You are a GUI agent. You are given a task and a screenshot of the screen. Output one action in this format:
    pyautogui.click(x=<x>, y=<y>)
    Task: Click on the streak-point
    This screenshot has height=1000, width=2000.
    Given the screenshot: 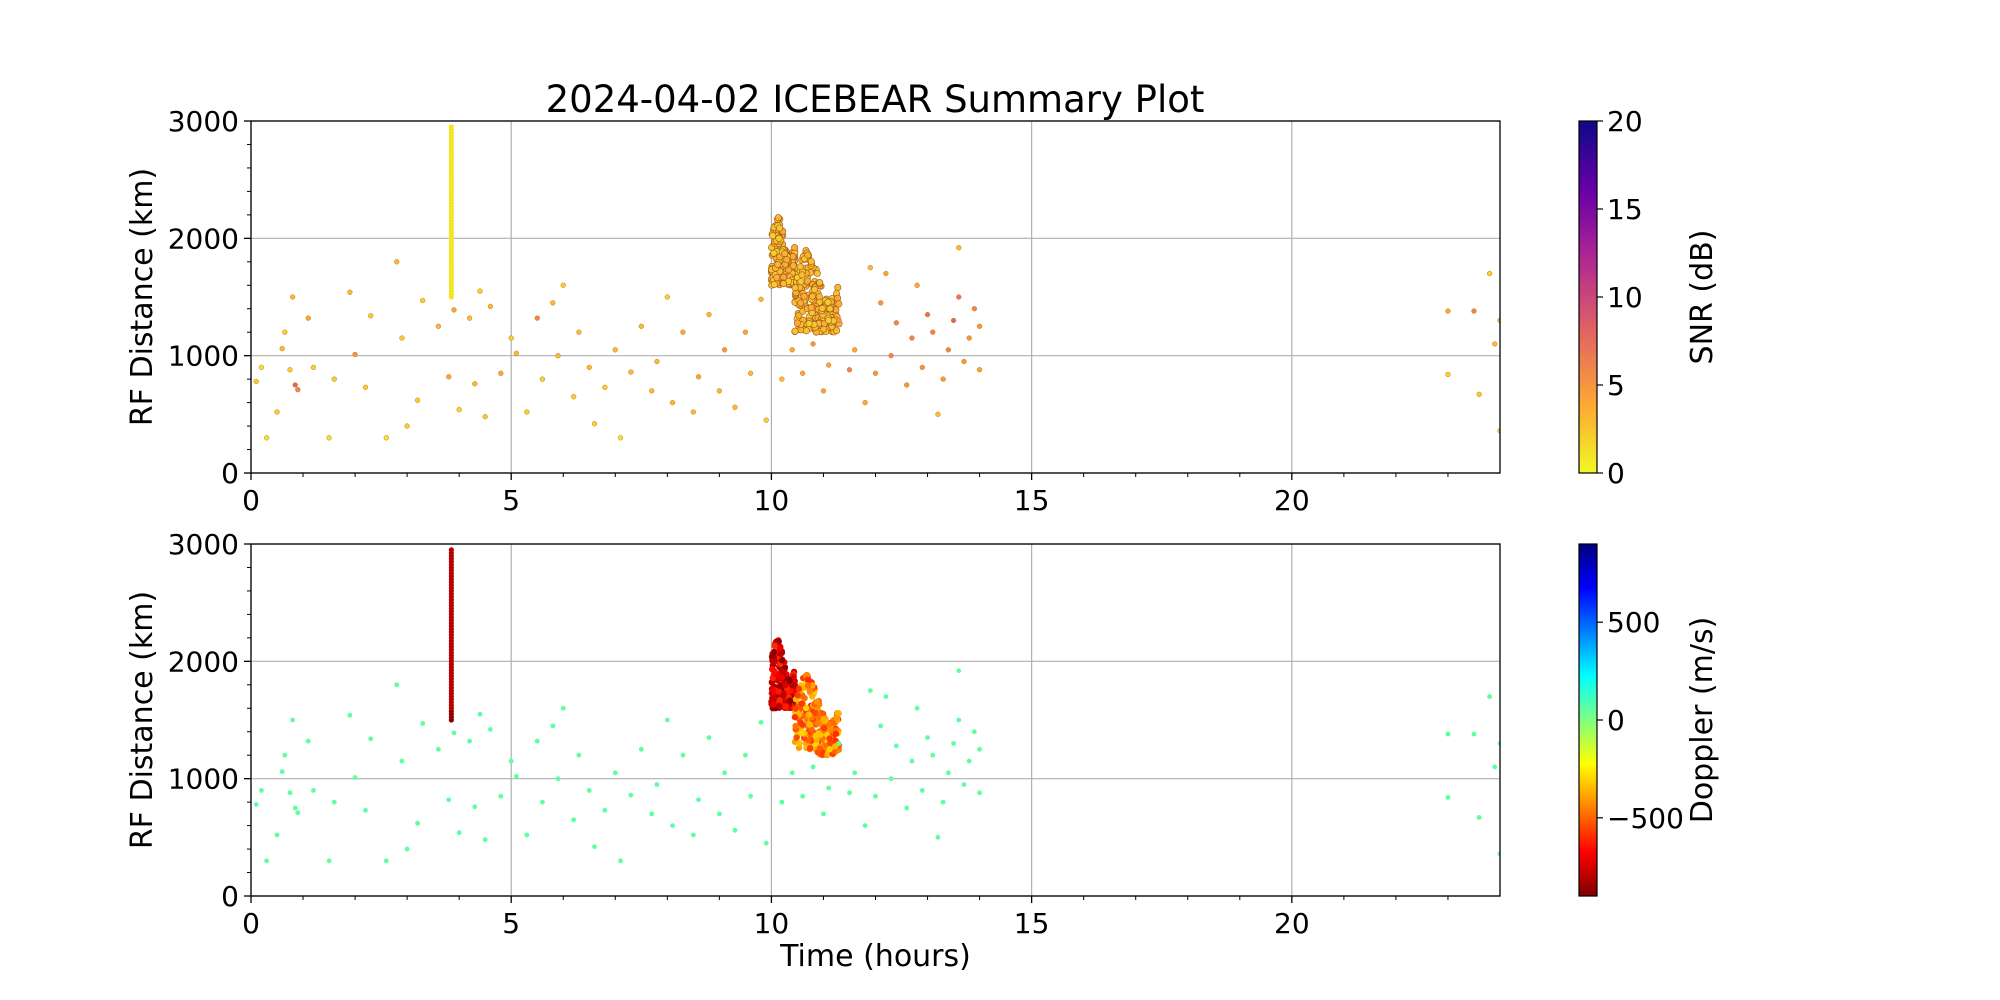 What is the action you would take?
    pyautogui.click(x=451, y=127)
    